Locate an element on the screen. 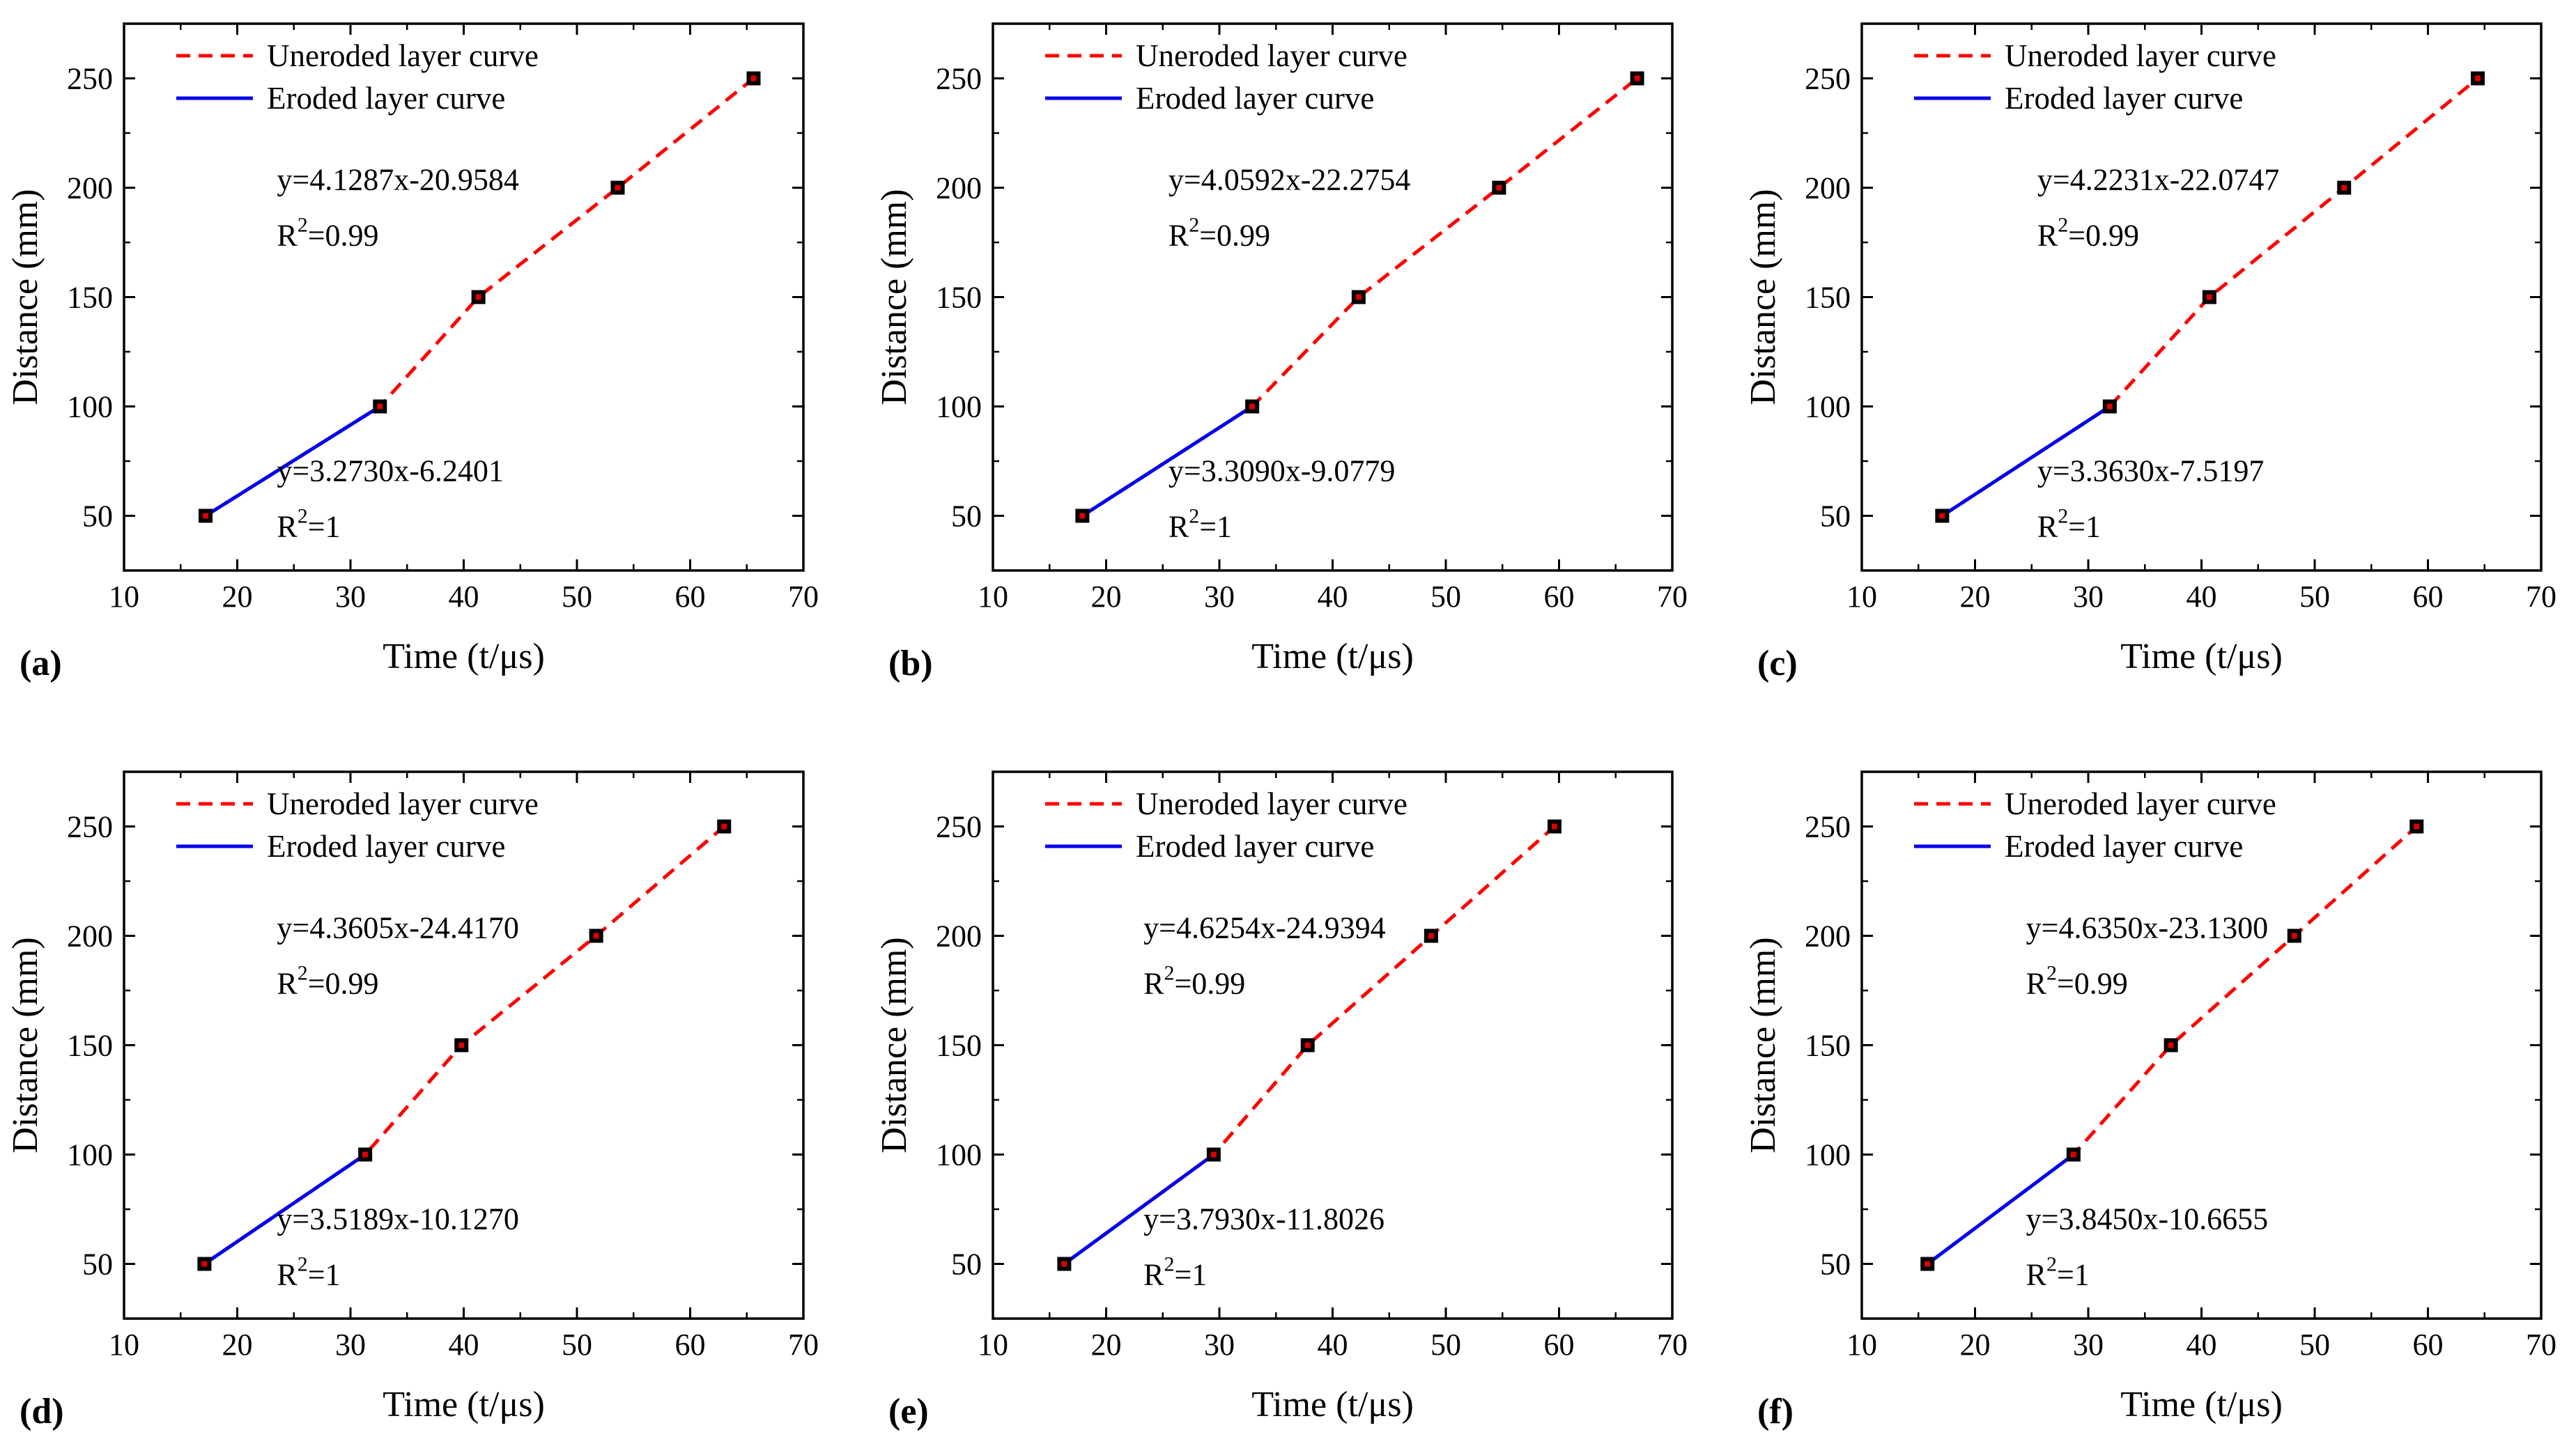 This screenshot has height=1437, width=2576. uneroded-fit-equation: y=4.6350x-23.1300 is located at coordinates (2147, 928).